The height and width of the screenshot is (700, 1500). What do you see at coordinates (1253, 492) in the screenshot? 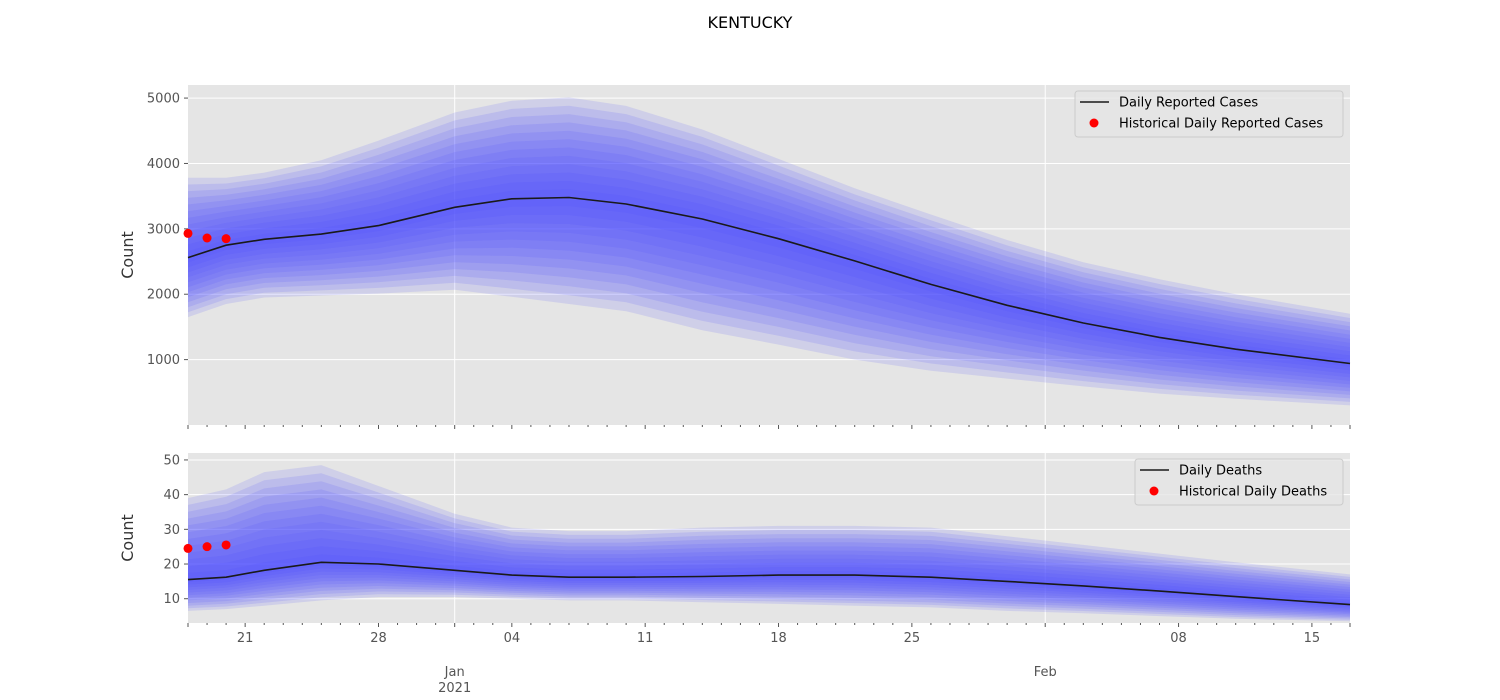
I see `legend-label: Historical Daily Deaths` at bounding box center [1253, 492].